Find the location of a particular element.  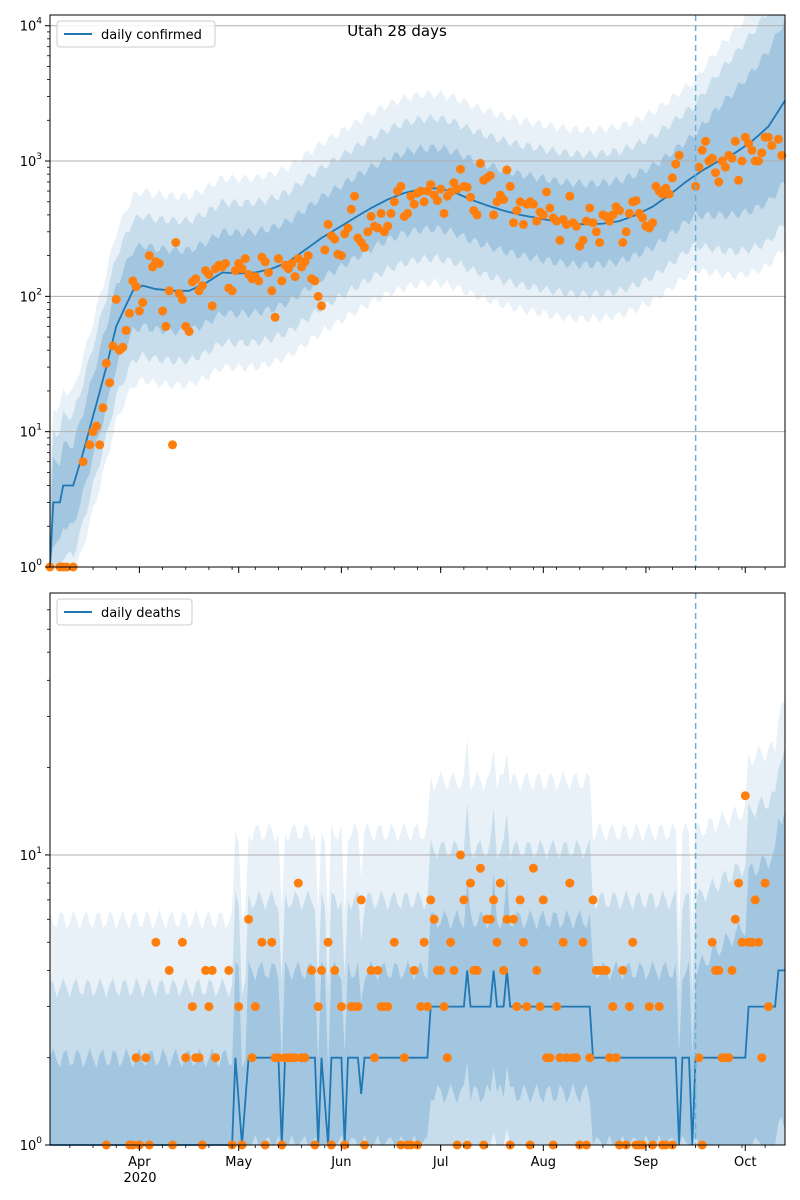

x-tick-label: Oct is located at coordinates (745, 1162).